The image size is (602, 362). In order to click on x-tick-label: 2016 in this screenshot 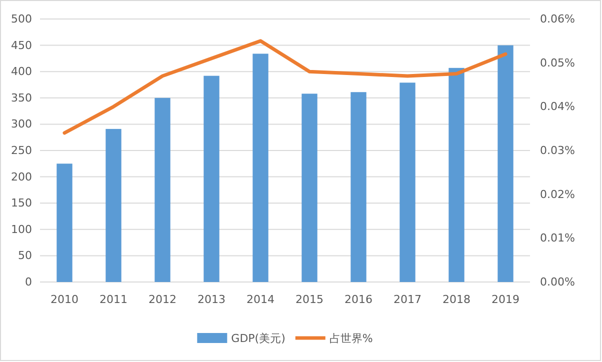, I will do `click(358, 299)`.